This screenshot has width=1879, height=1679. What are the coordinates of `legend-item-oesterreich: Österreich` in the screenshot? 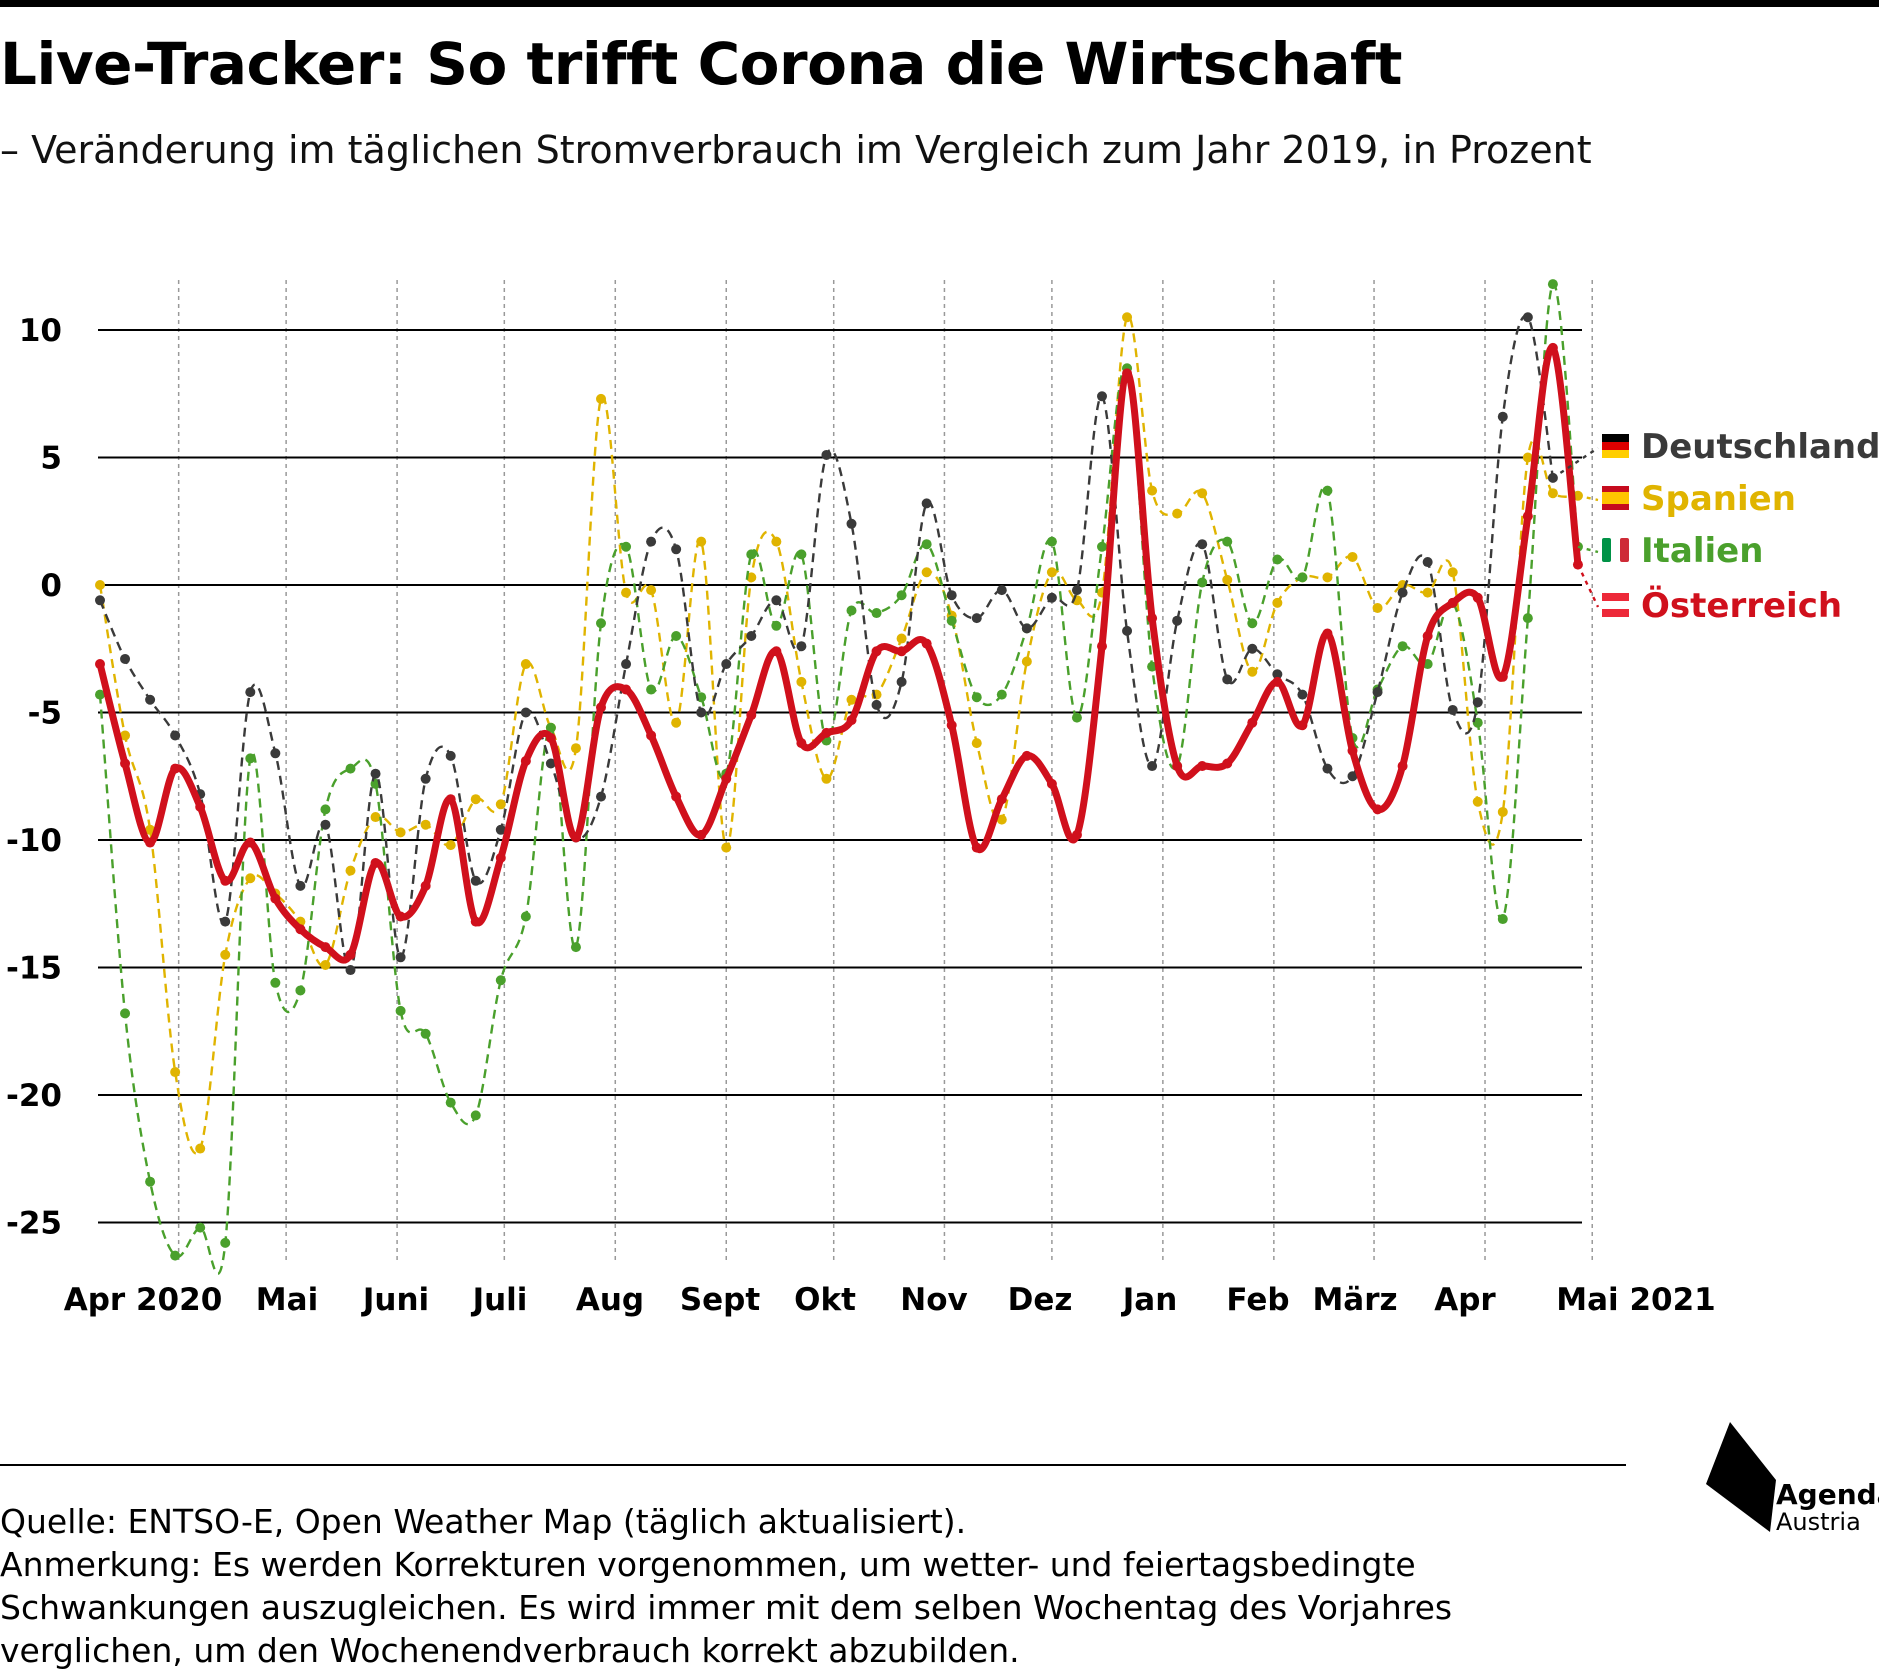 It's located at (1709, 595).